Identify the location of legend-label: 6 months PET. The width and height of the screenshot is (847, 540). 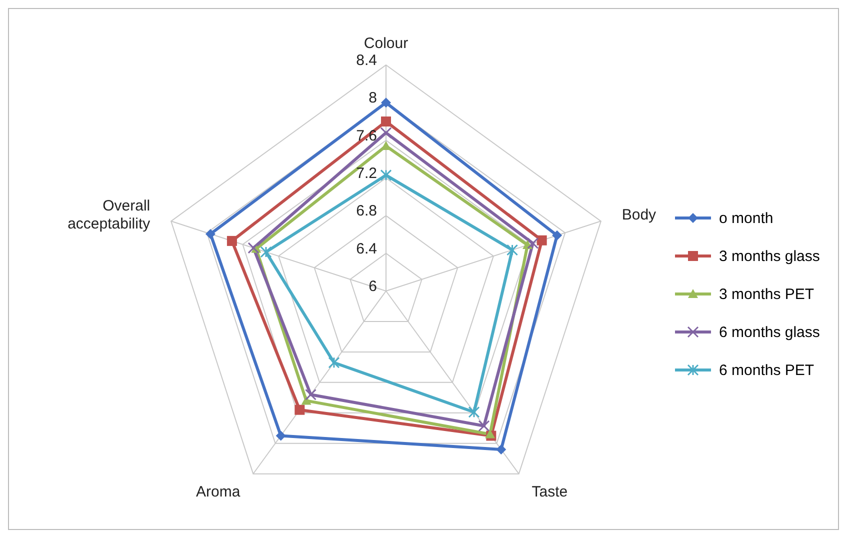
(766, 370).